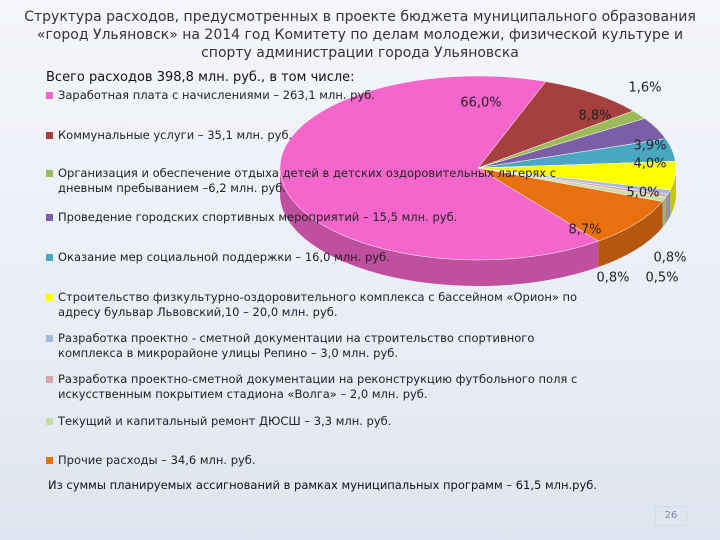 Image resolution: width=720 pixels, height=540 pixels. Describe the element at coordinates (584, 230) in the screenshot. I see `data-label: 8,7%` at that location.